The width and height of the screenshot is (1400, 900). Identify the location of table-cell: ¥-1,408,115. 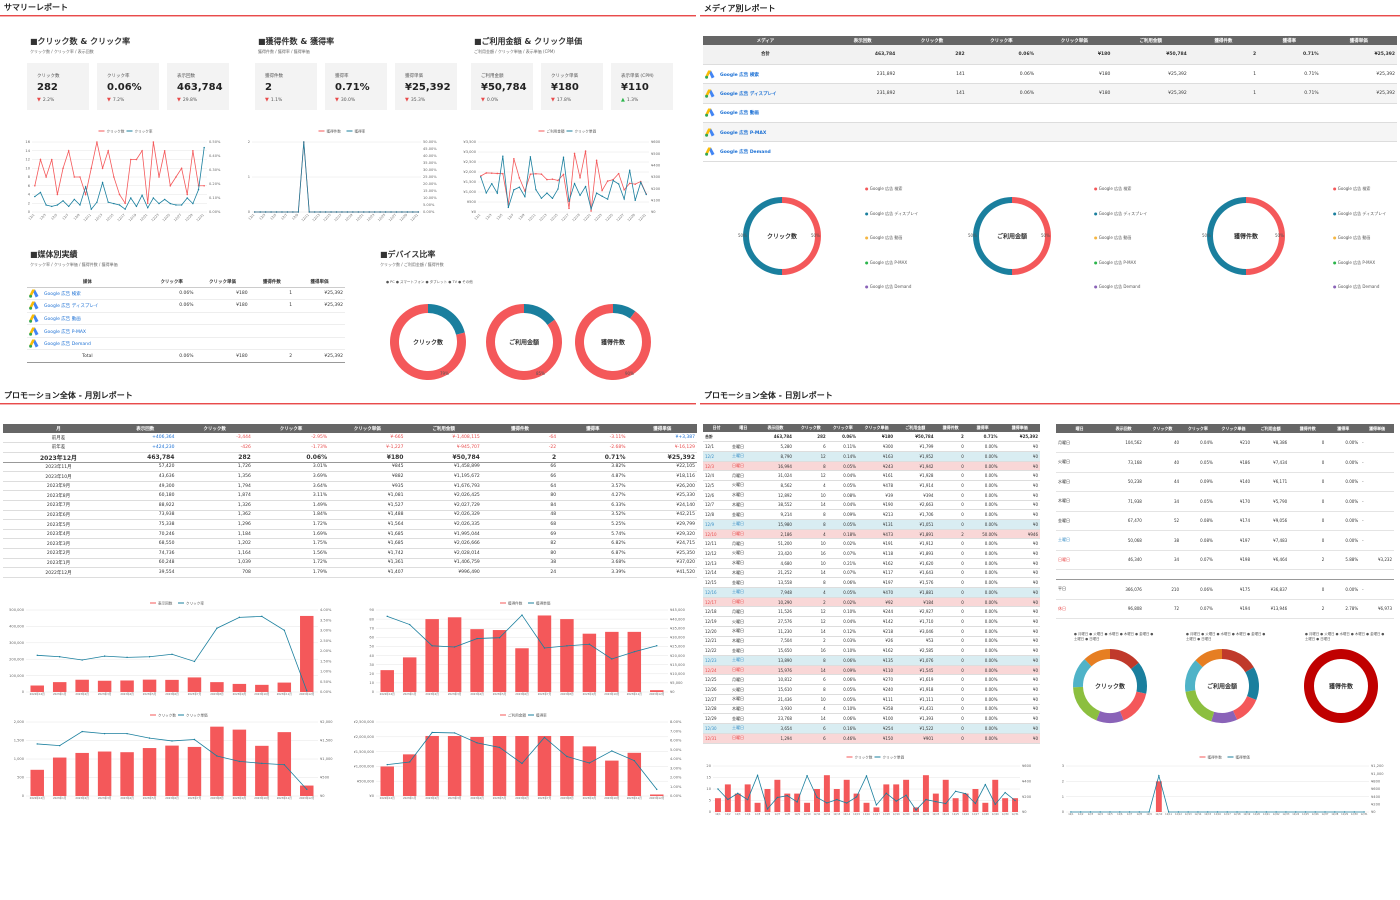
(443, 438).